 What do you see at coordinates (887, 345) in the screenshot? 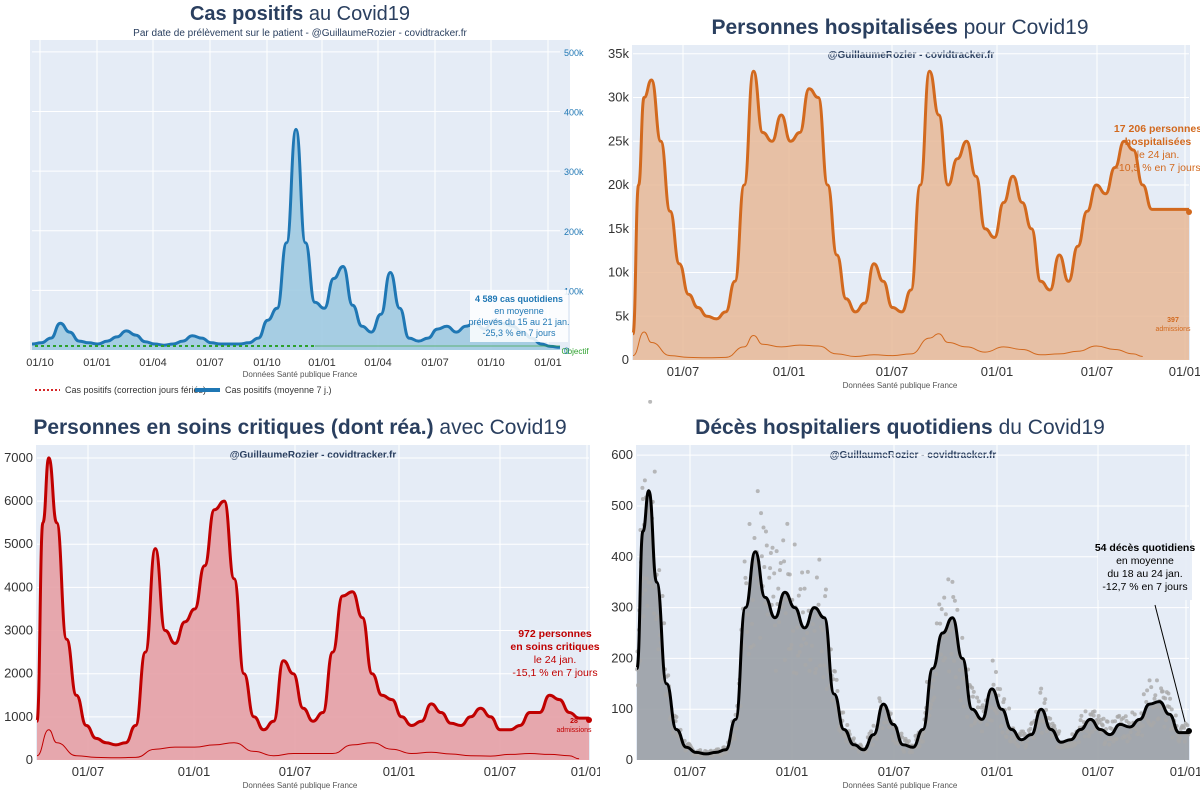
I see `hosp-admissions-line` at bounding box center [887, 345].